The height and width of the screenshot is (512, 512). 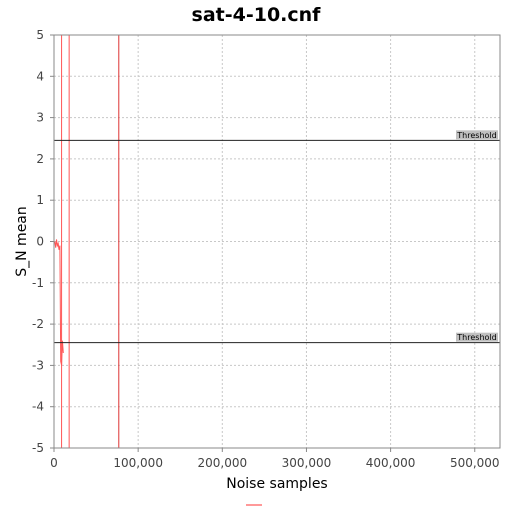 What do you see at coordinates (38, 365) in the screenshot?
I see `y-tick-label: -3` at bounding box center [38, 365].